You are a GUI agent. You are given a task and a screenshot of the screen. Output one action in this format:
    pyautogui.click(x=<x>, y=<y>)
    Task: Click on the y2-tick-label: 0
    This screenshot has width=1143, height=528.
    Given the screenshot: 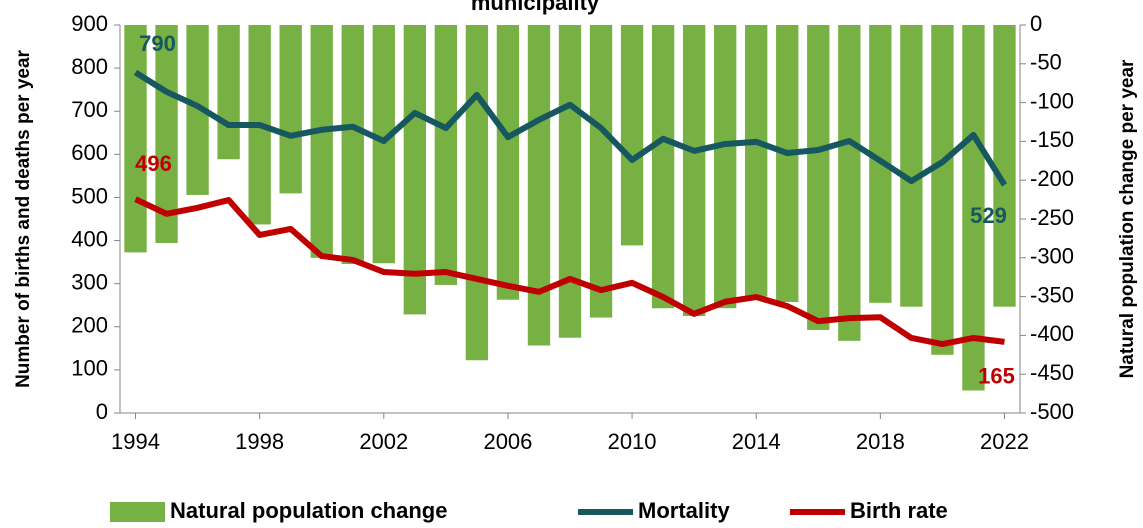 What is the action you would take?
    pyautogui.click(x=1036, y=23)
    